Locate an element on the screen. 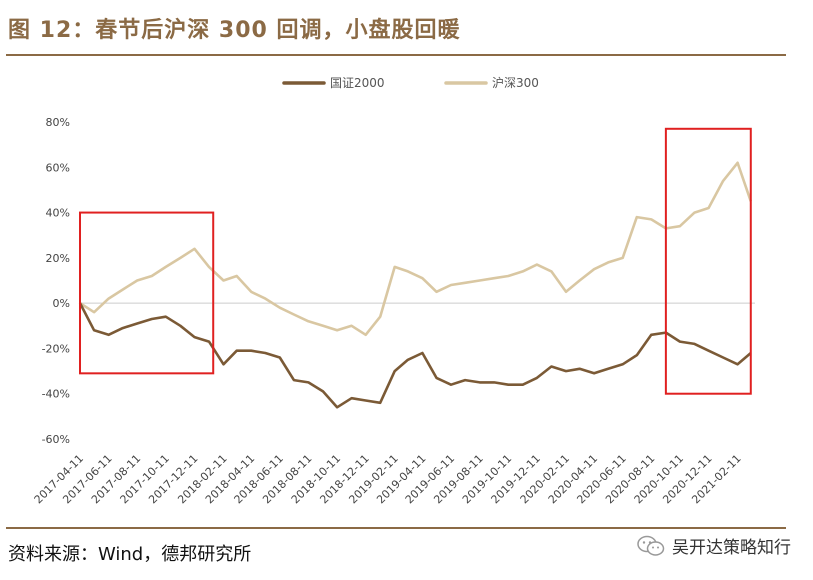  legend-label: 国证2000 is located at coordinates (357, 83).